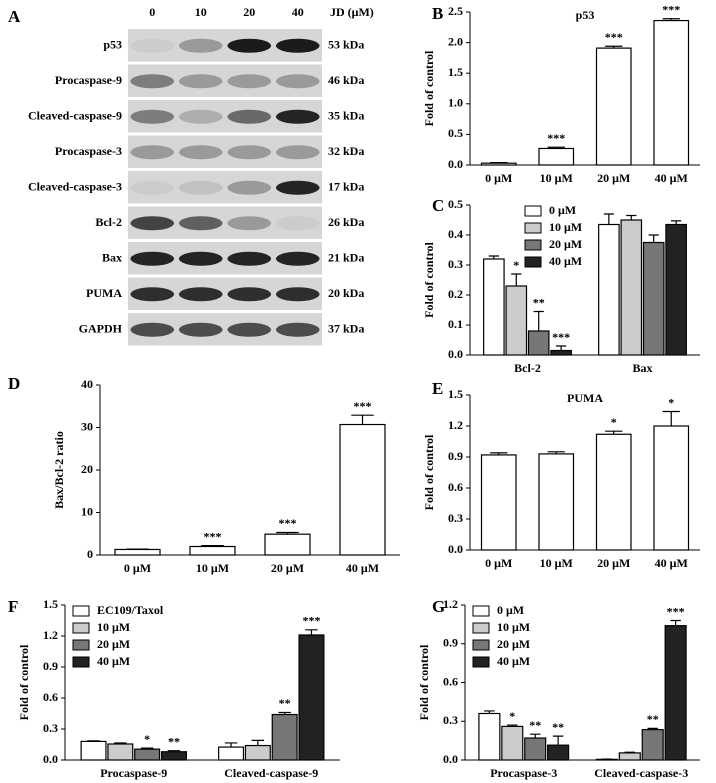  I want to click on y-tick-label: 10, so click(87, 511).